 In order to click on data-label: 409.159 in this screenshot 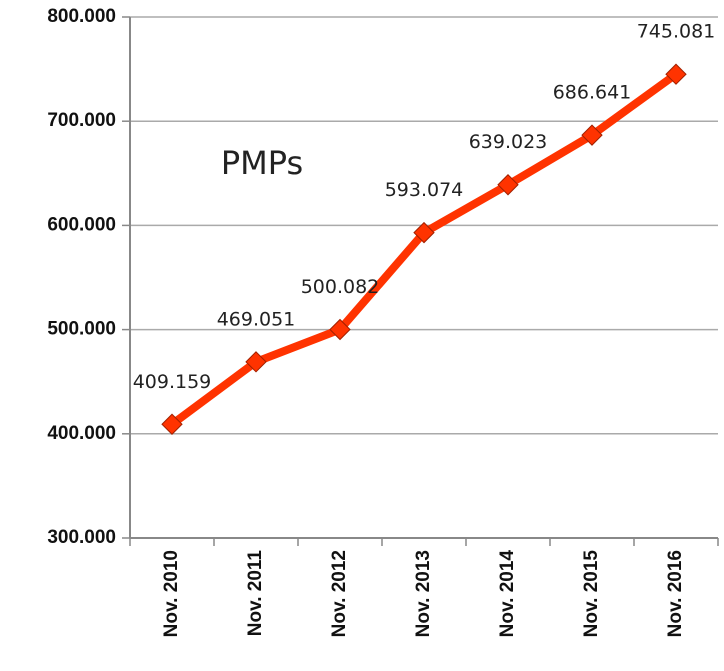, I will do `click(172, 382)`.